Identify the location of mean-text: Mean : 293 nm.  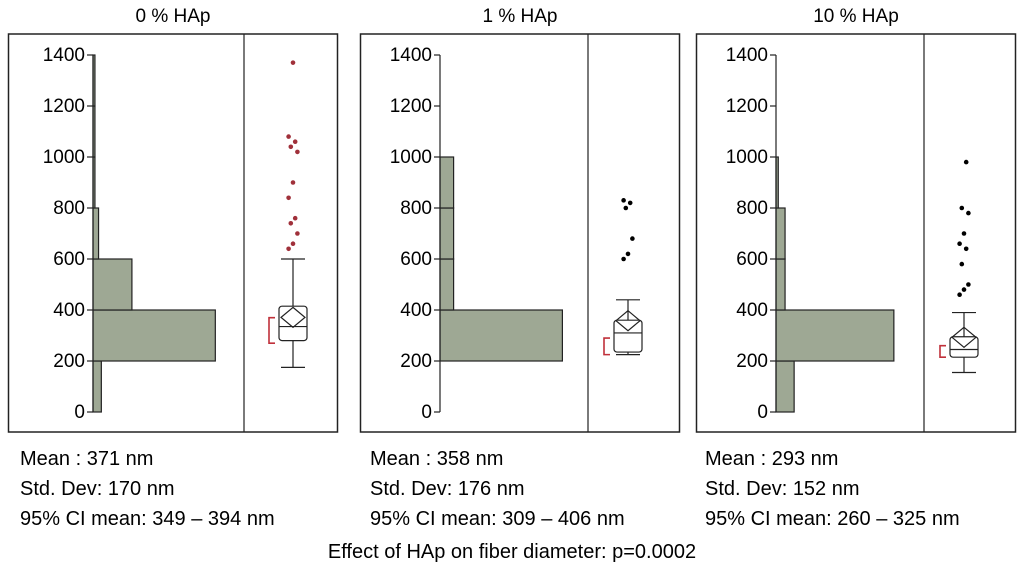
(772, 459).